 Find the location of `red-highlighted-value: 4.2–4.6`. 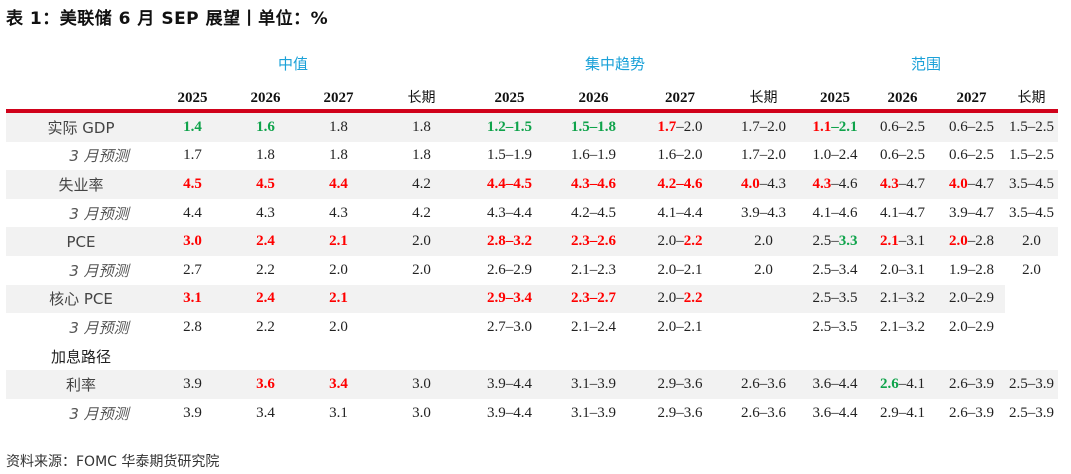

red-highlighted-value: 4.2–4.6 is located at coordinates (680, 183).